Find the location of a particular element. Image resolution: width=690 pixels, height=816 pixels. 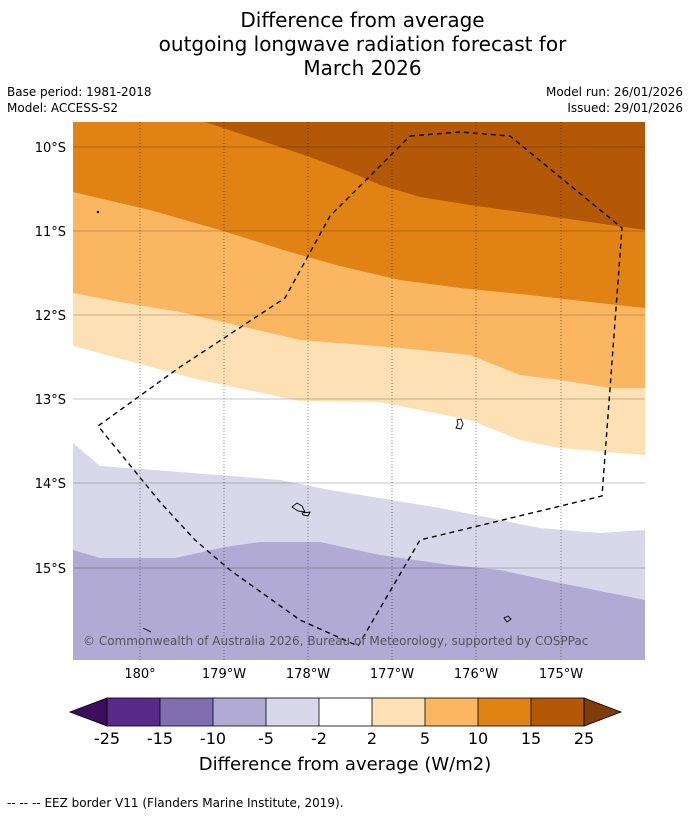

colorbar-tick: -5 is located at coordinates (266, 738).